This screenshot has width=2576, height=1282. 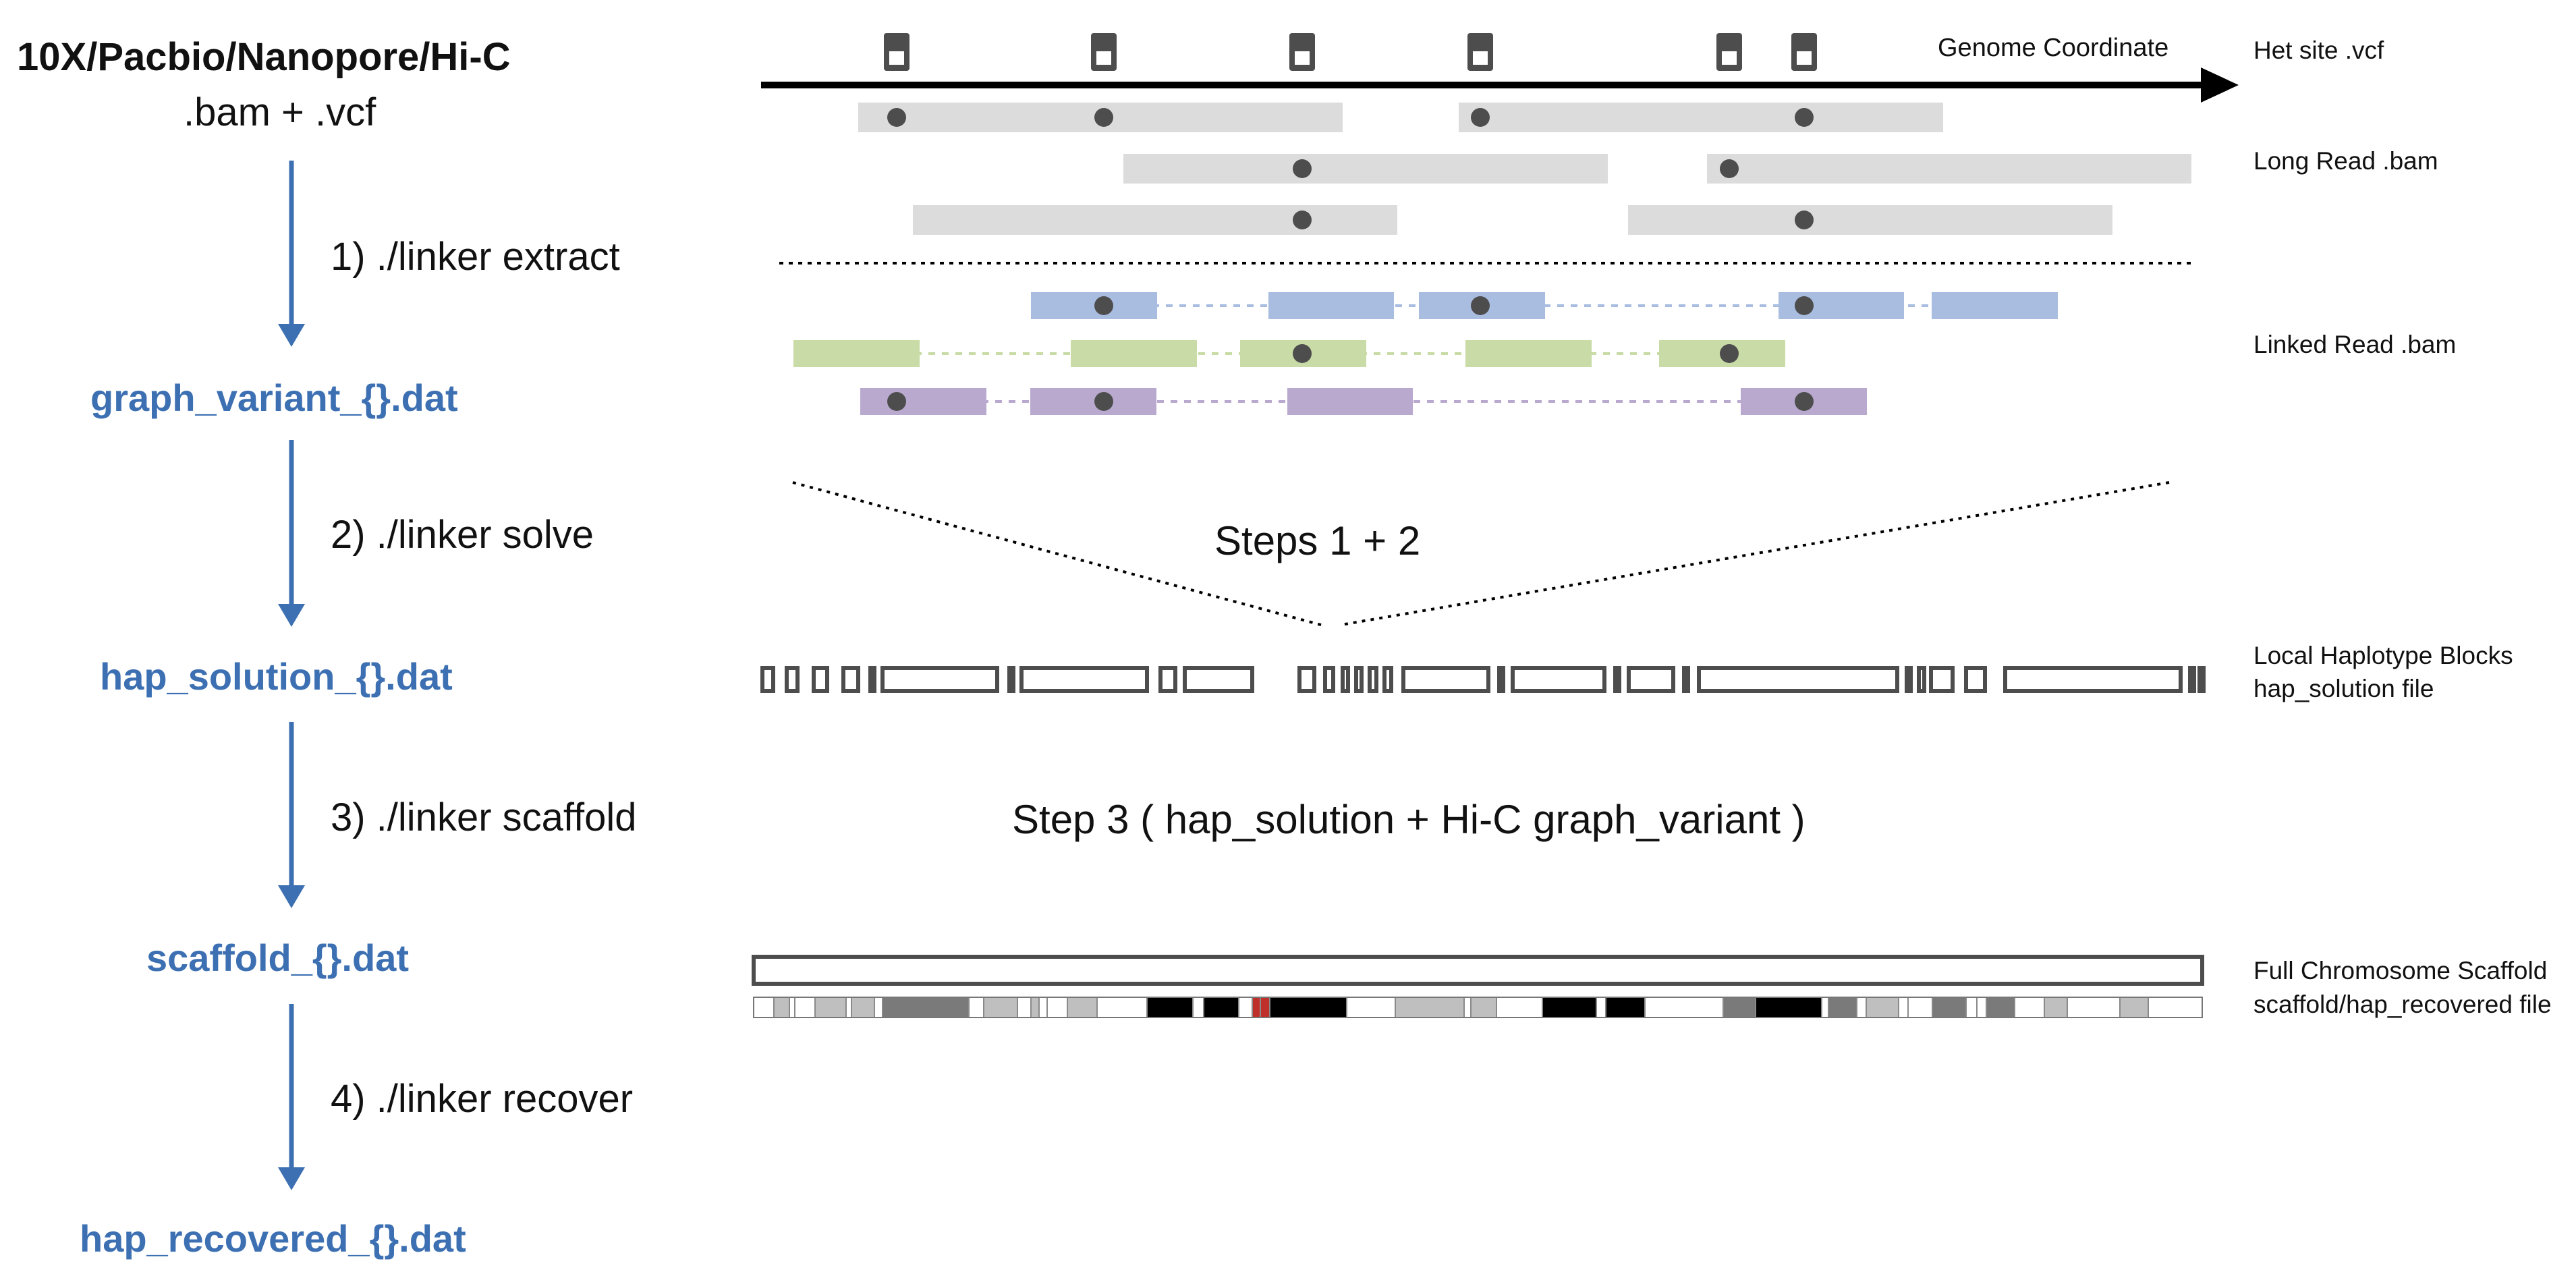 What do you see at coordinates (2400, 970) in the screenshot?
I see `label-full-scaffold: Full Chromosome Scaffold` at bounding box center [2400, 970].